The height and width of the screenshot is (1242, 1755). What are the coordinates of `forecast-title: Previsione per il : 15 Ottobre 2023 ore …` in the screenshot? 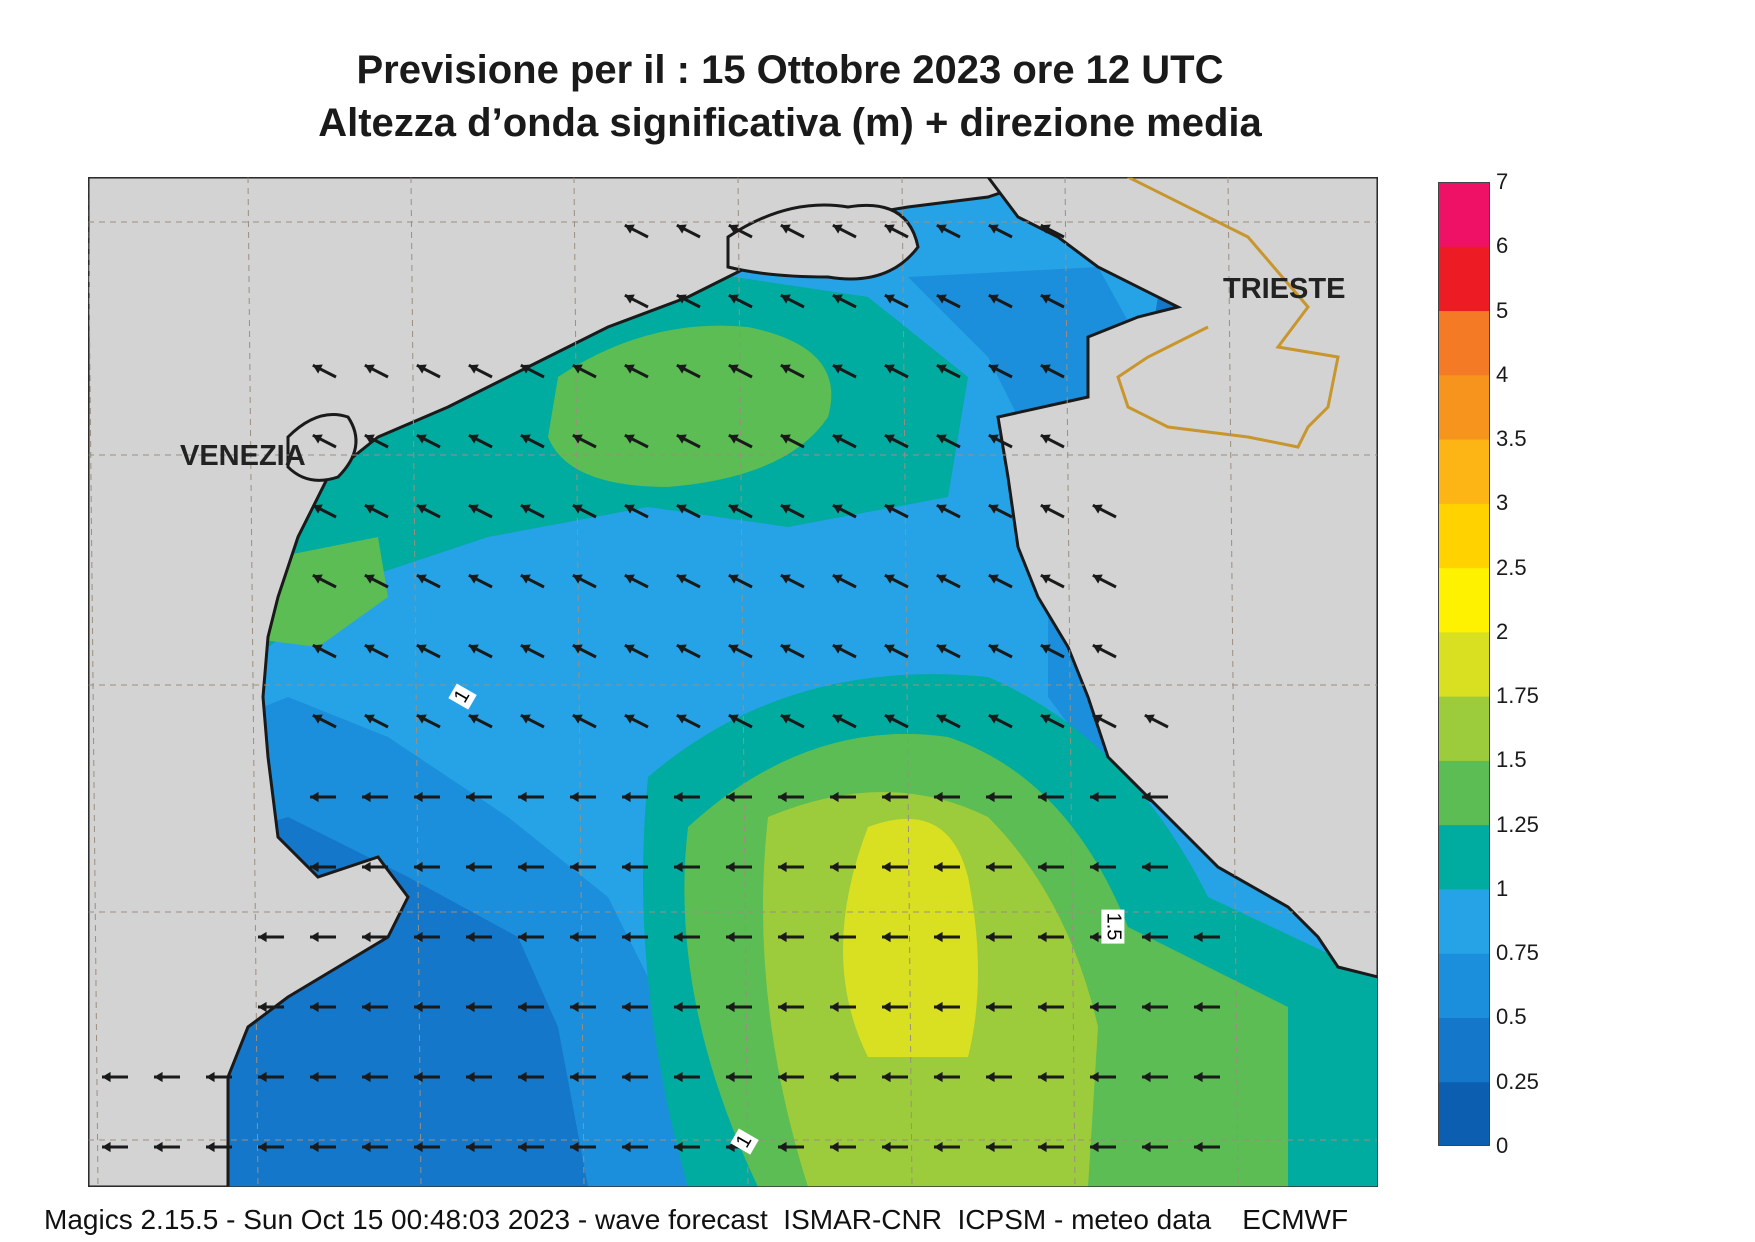 It's located at (790, 70).